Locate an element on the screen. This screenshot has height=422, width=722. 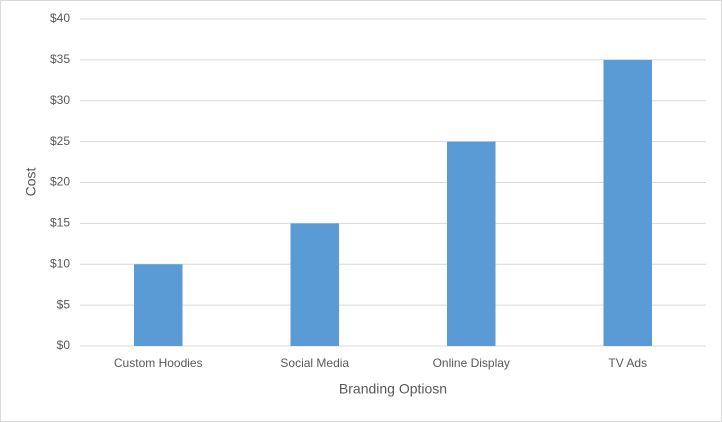
x-axis-title: Branding Optiosn is located at coordinates (393, 389).